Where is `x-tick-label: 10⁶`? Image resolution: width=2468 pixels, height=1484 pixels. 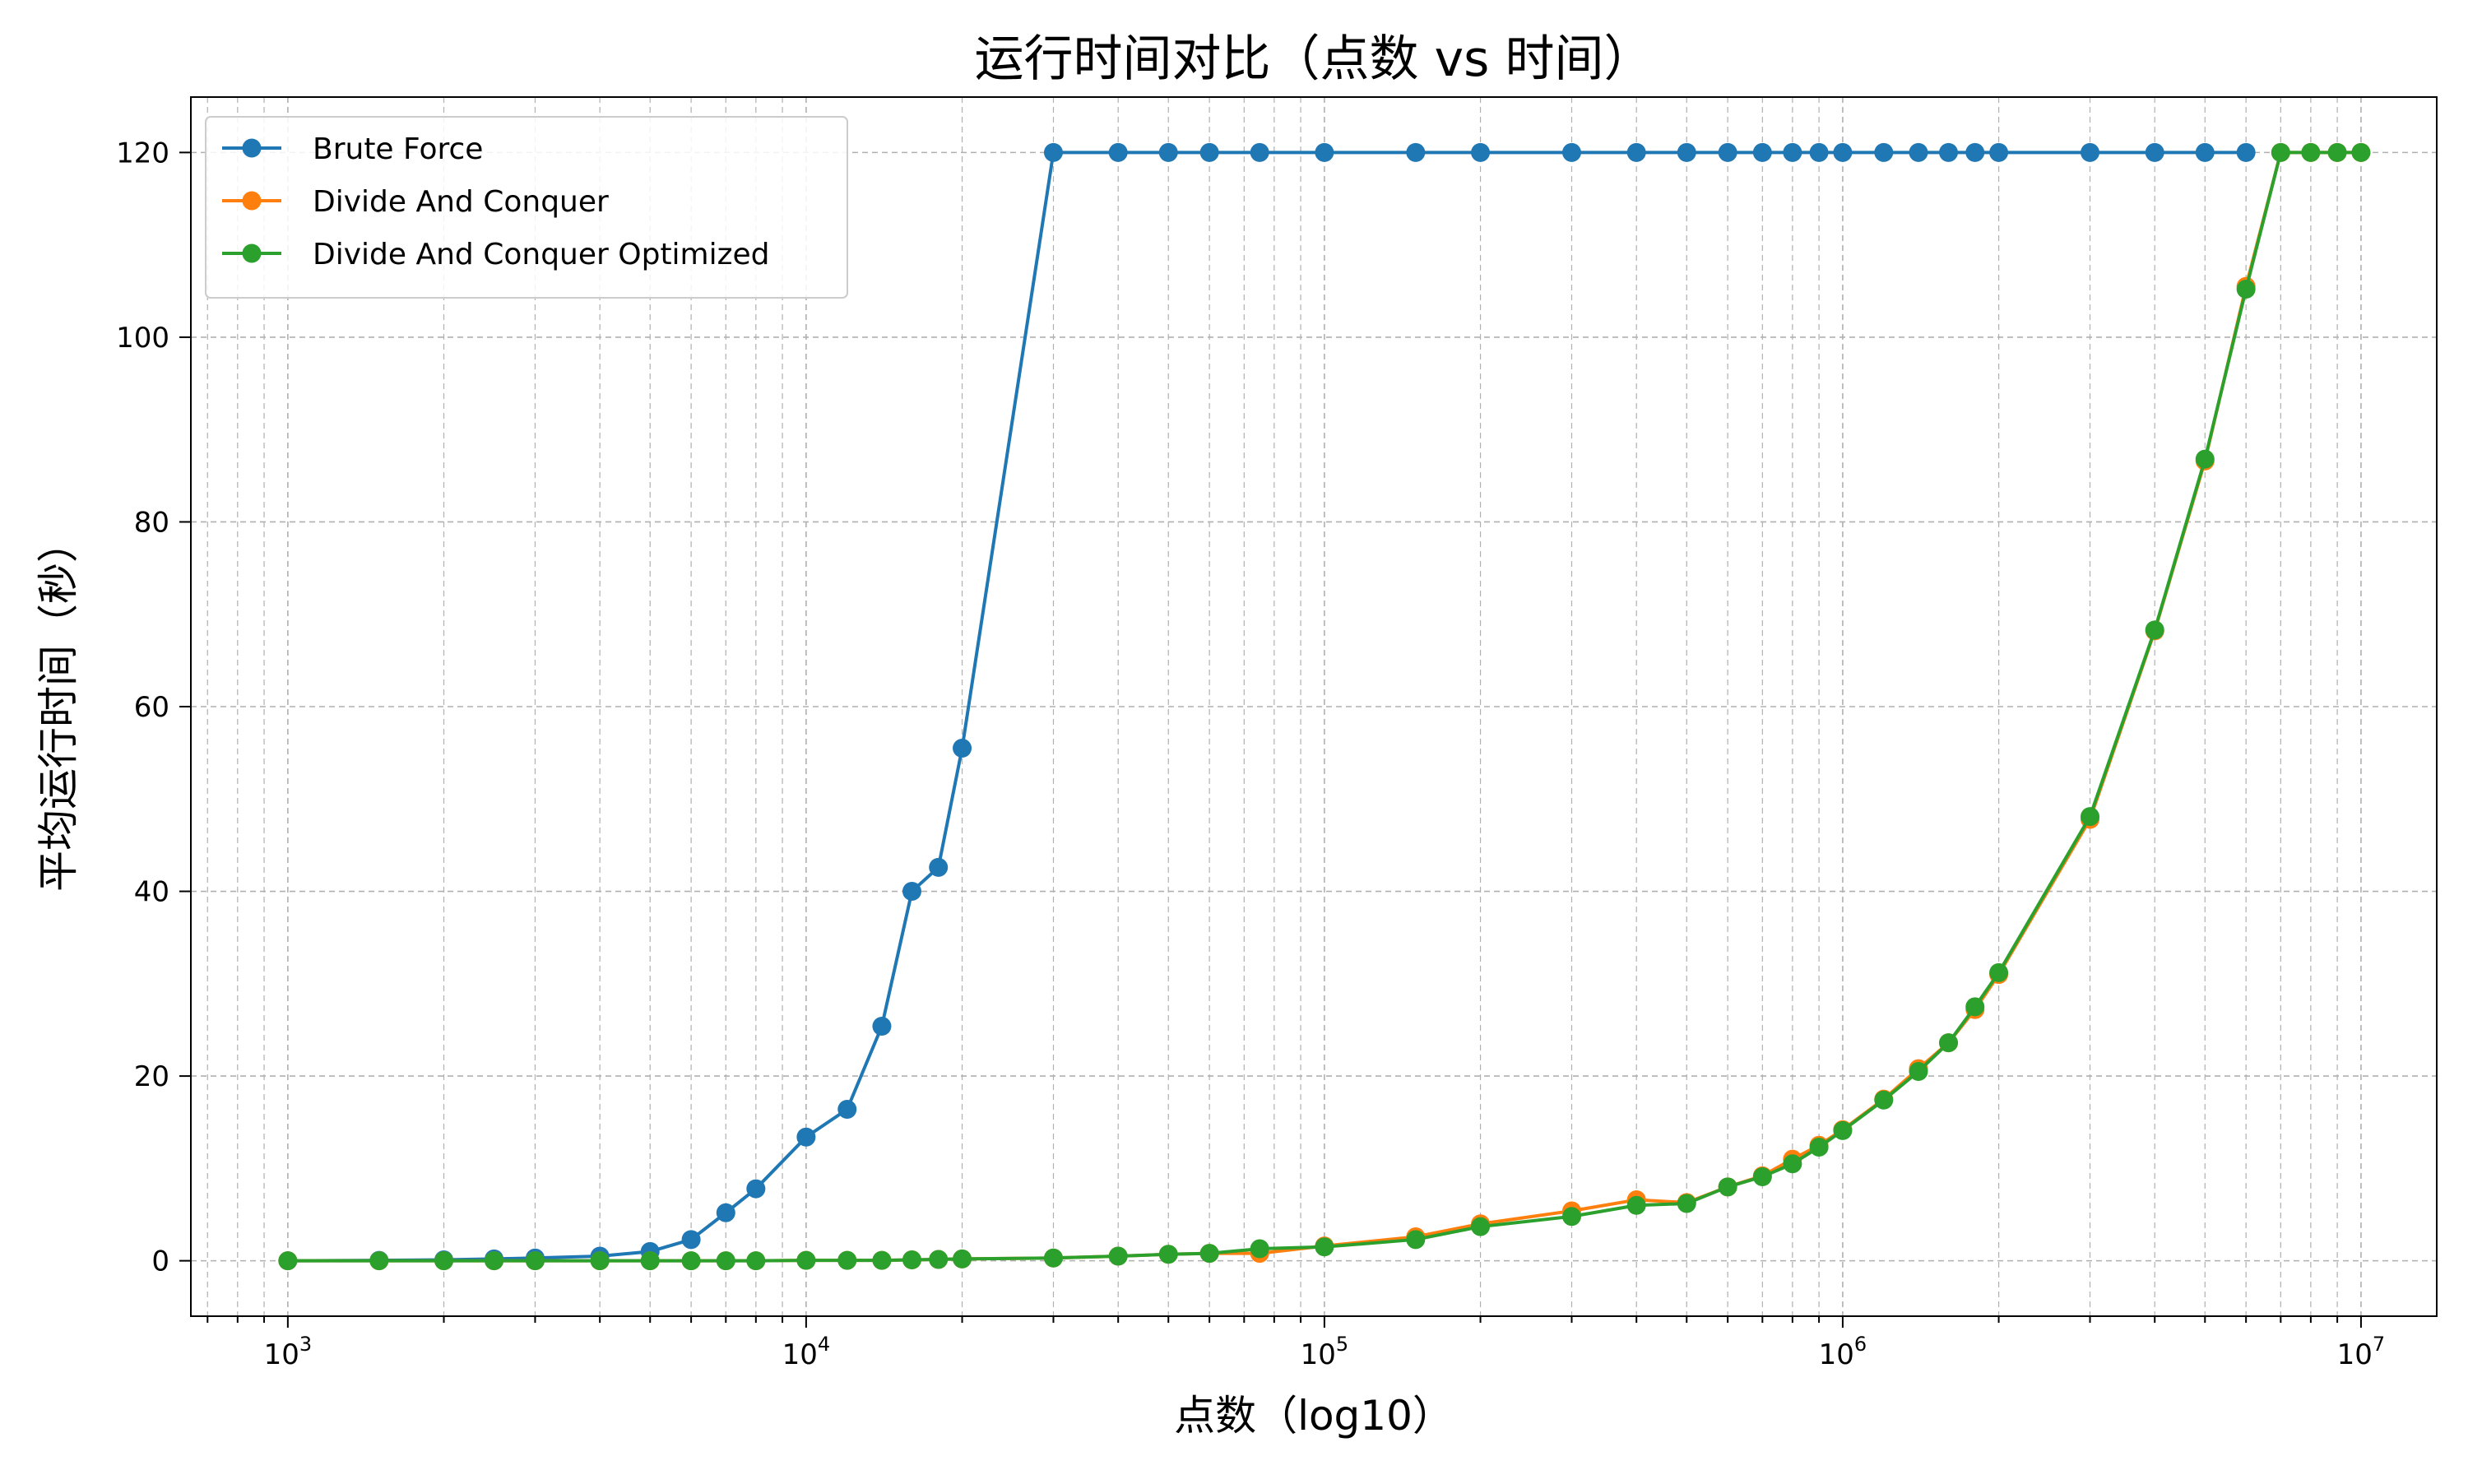 x-tick-label: 10⁶ is located at coordinates (1843, 1352).